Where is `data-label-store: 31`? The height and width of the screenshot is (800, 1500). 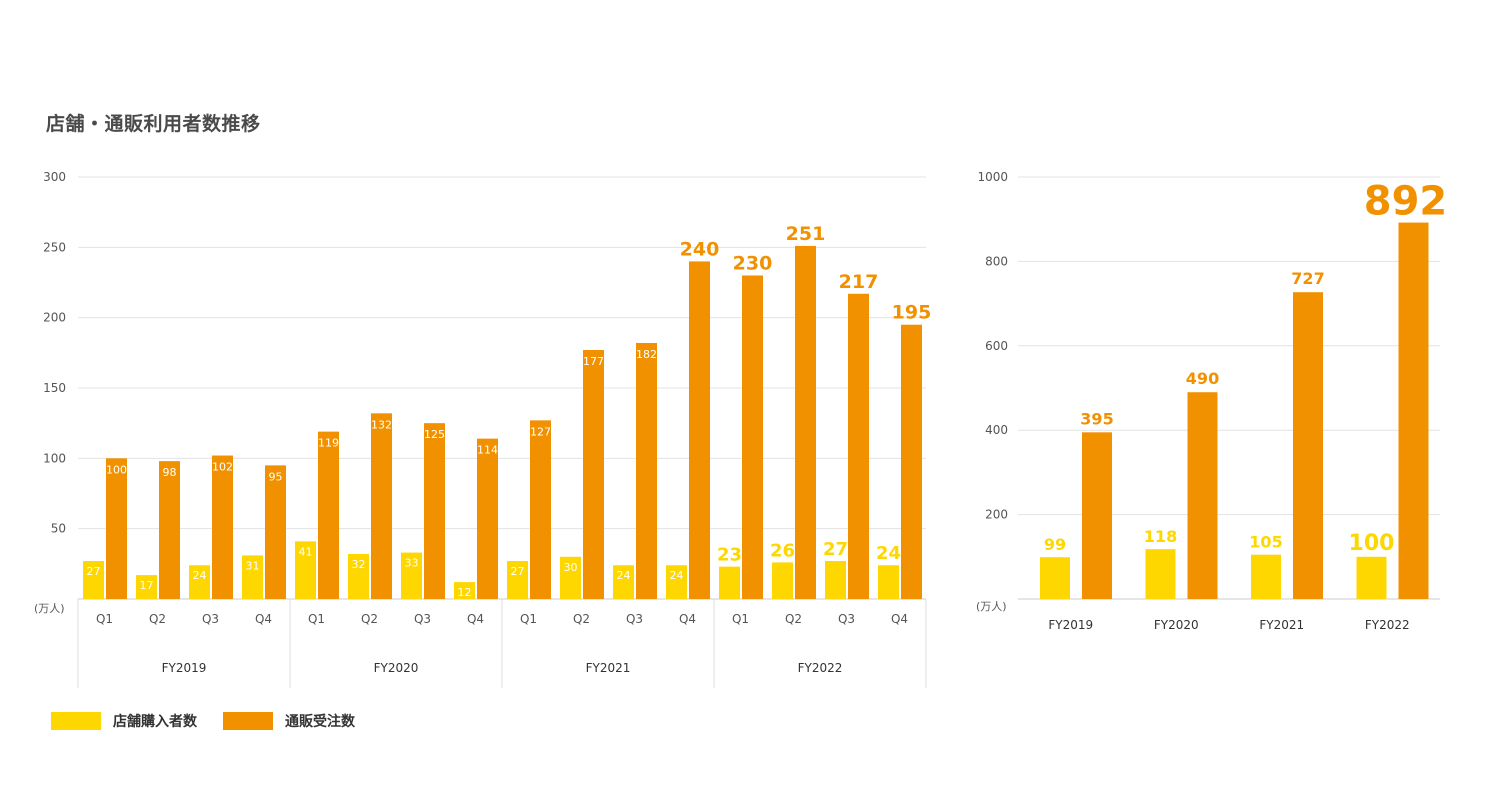
data-label-store: 31 is located at coordinates (253, 565).